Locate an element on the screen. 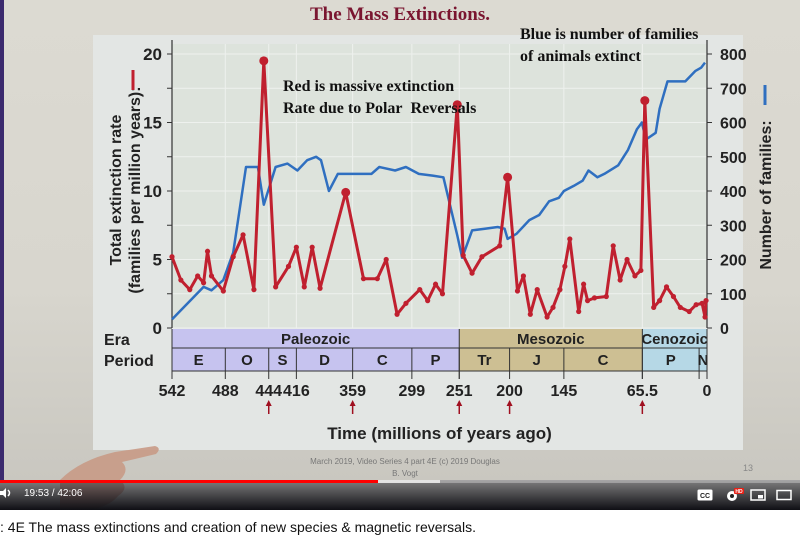 Image resolution: width=800 pixels, height=543 pixels. x-tick-label: 359 is located at coordinates (352, 391).